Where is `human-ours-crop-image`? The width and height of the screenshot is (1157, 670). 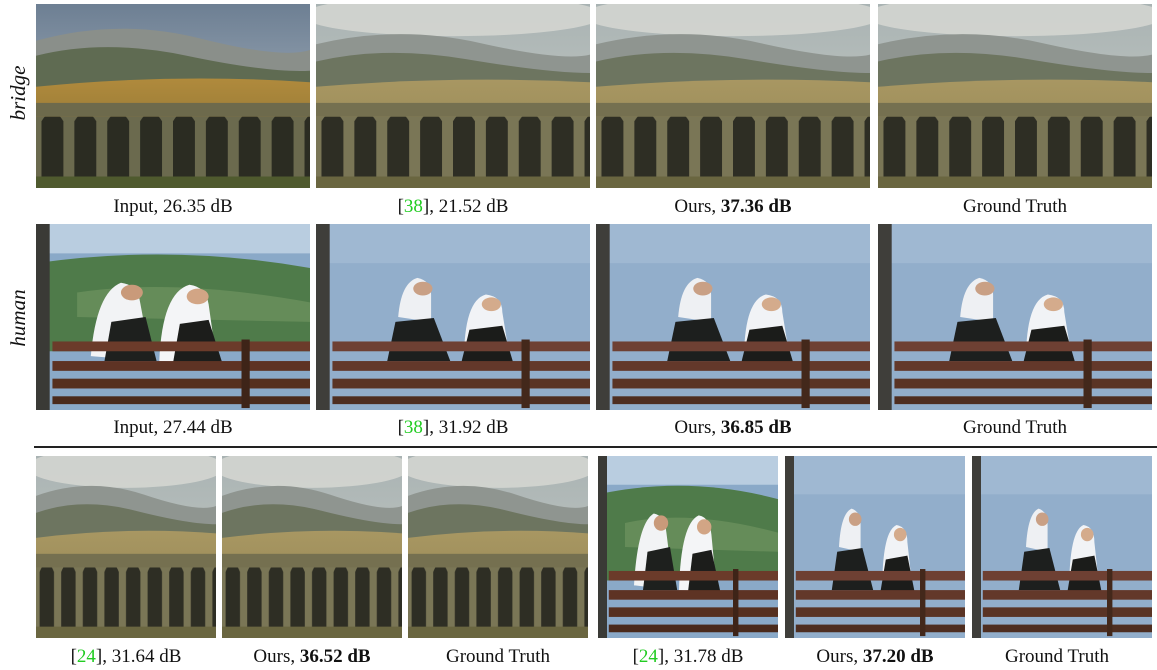 human-ours-crop-image is located at coordinates (875, 547).